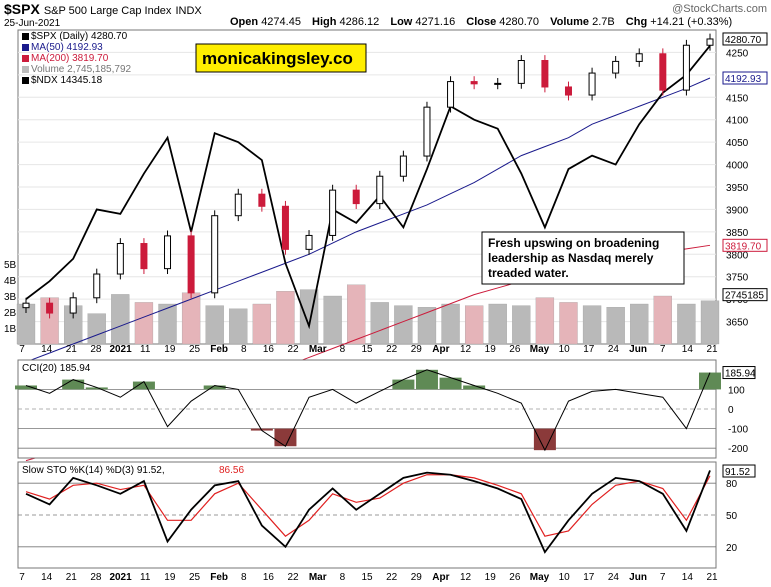 This screenshot has height=587, width=771. What do you see at coordinates (219, 577) in the screenshot?
I see `x-tick-label-bottom: Feb` at bounding box center [219, 577].